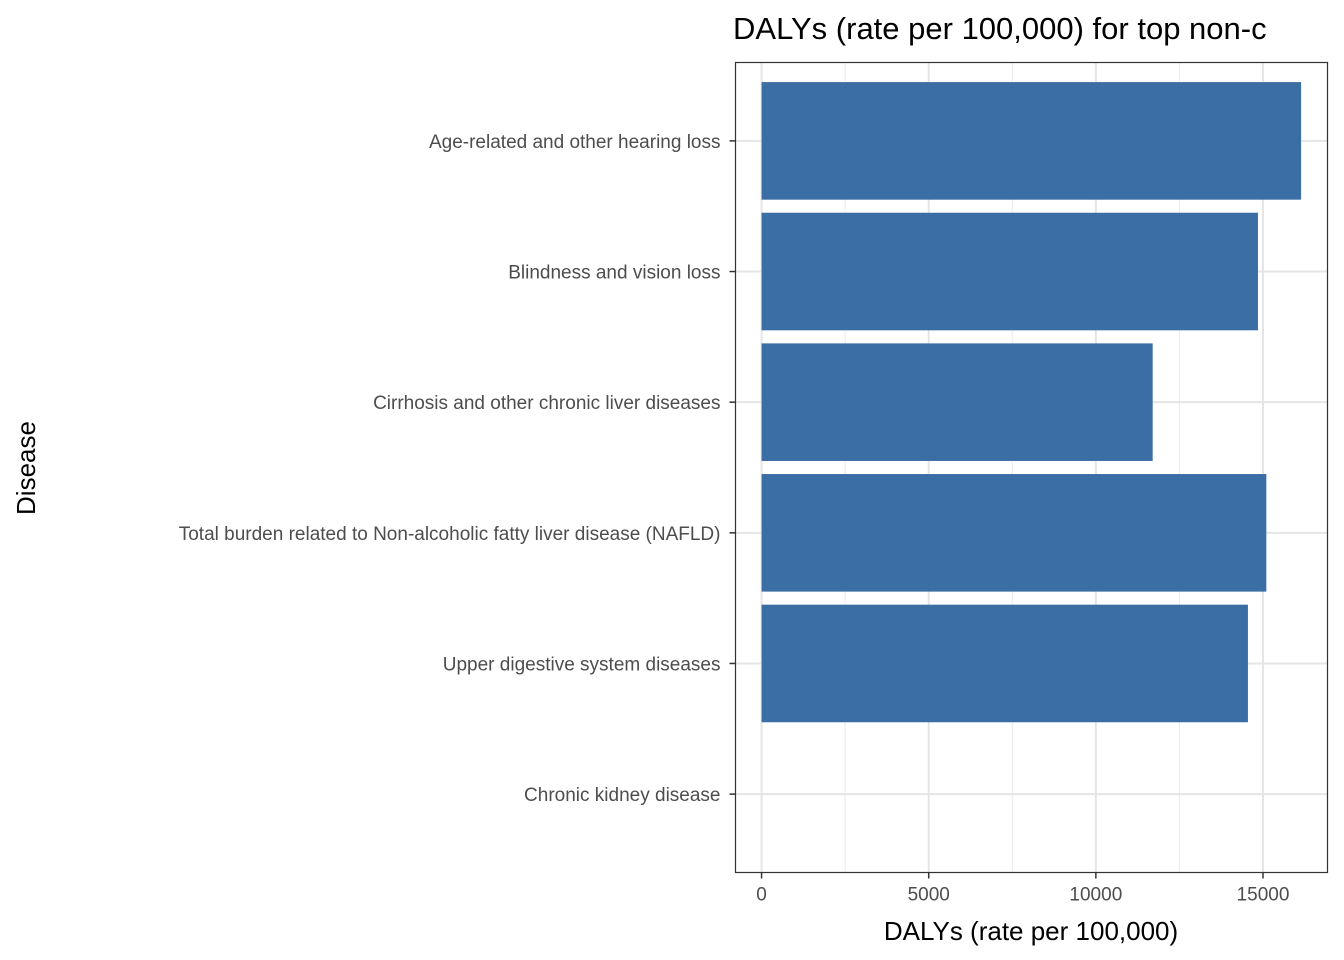  What do you see at coordinates (582, 664) in the screenshot?
I see `y-tick-label: Upper digestive system diseases` at bounding box center [582, 664].